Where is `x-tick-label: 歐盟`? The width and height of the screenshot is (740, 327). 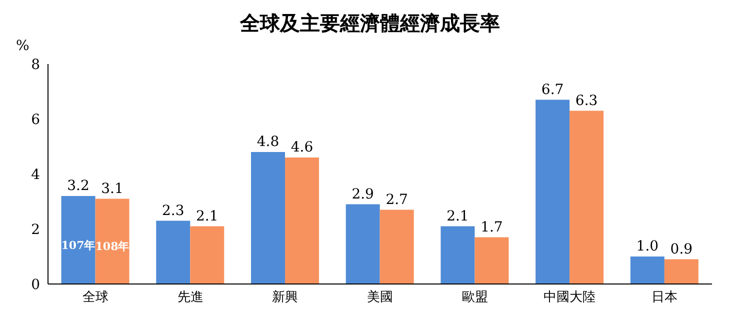
x-tick-label: 歐盟 is located at coordinates (475, 298).